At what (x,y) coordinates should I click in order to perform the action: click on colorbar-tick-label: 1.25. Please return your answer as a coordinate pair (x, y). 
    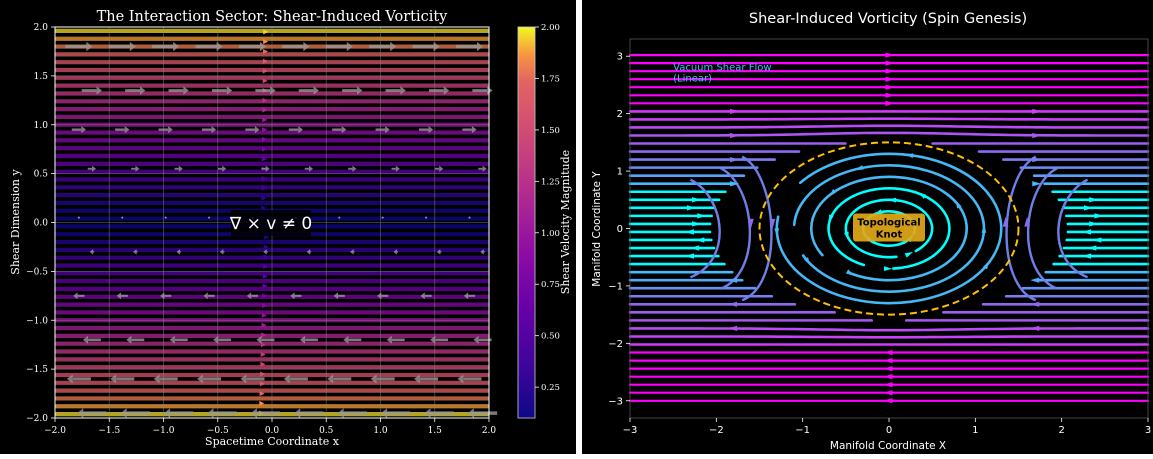
    Looking at the image, I should click on (550, 182).